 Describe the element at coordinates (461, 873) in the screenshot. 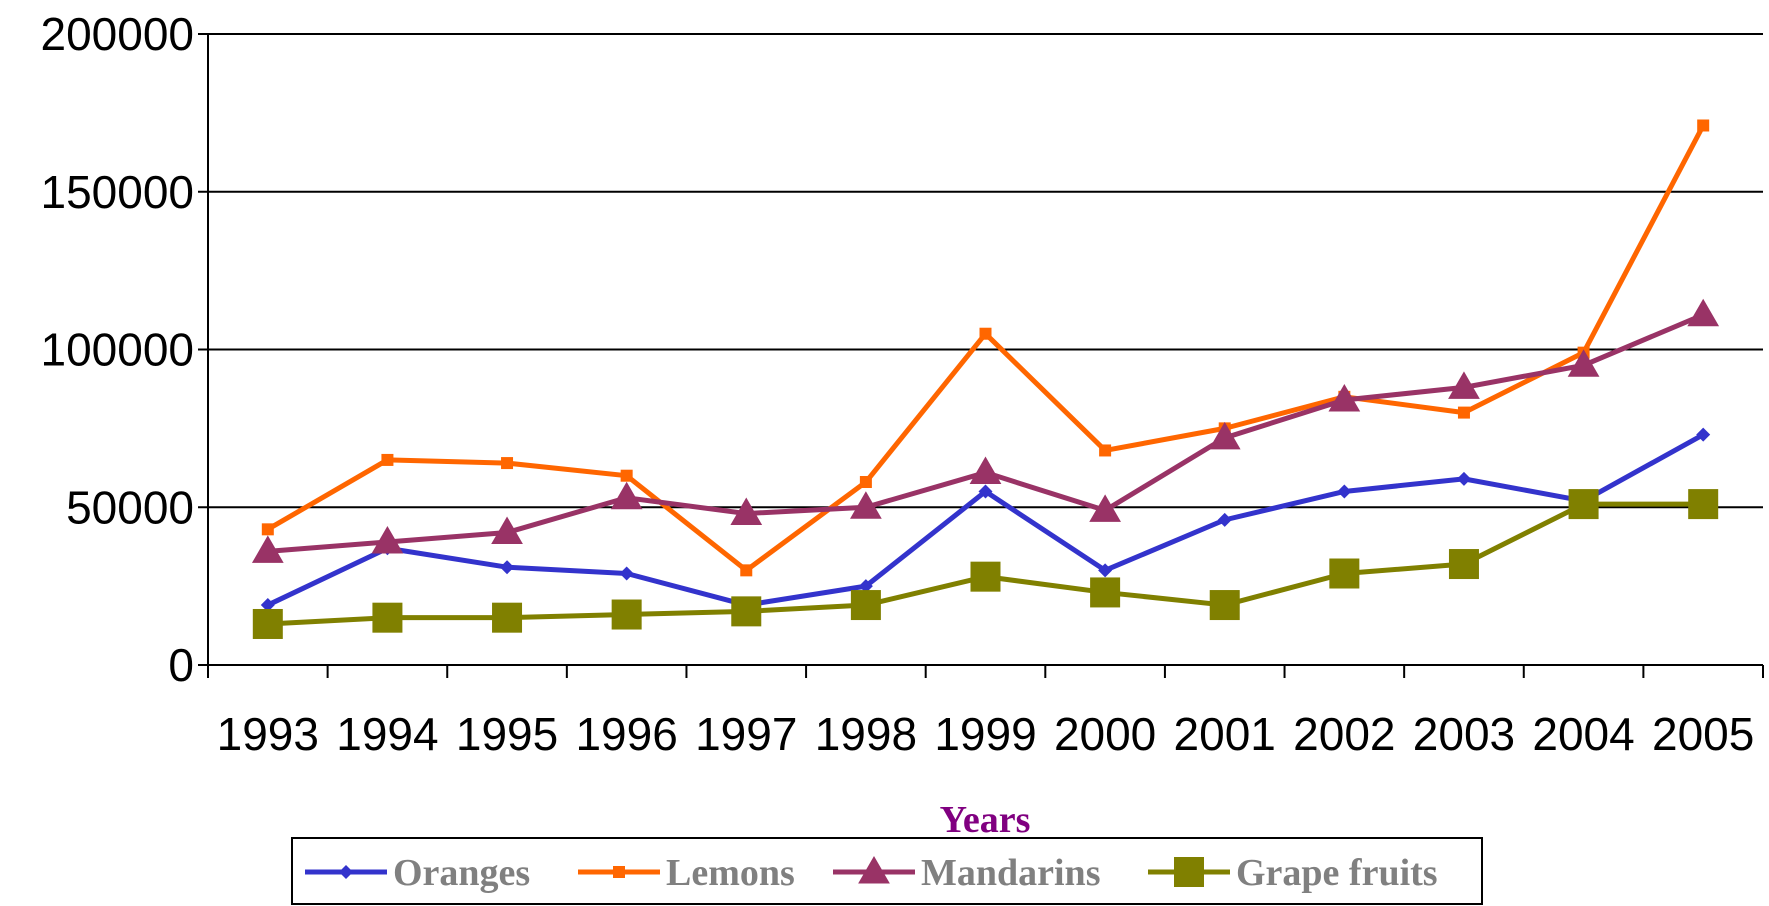

I see `legend-label: Oranges` at that location.